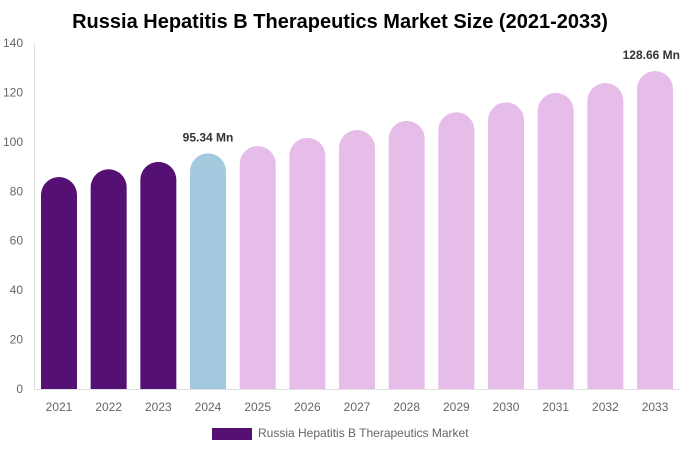 The width and height of the screenshot is (680, 450). What do you see at coordinates (456, 407) in the screenshot?
I see `x-tick-label: 2029` at bounding box center [456, 407].